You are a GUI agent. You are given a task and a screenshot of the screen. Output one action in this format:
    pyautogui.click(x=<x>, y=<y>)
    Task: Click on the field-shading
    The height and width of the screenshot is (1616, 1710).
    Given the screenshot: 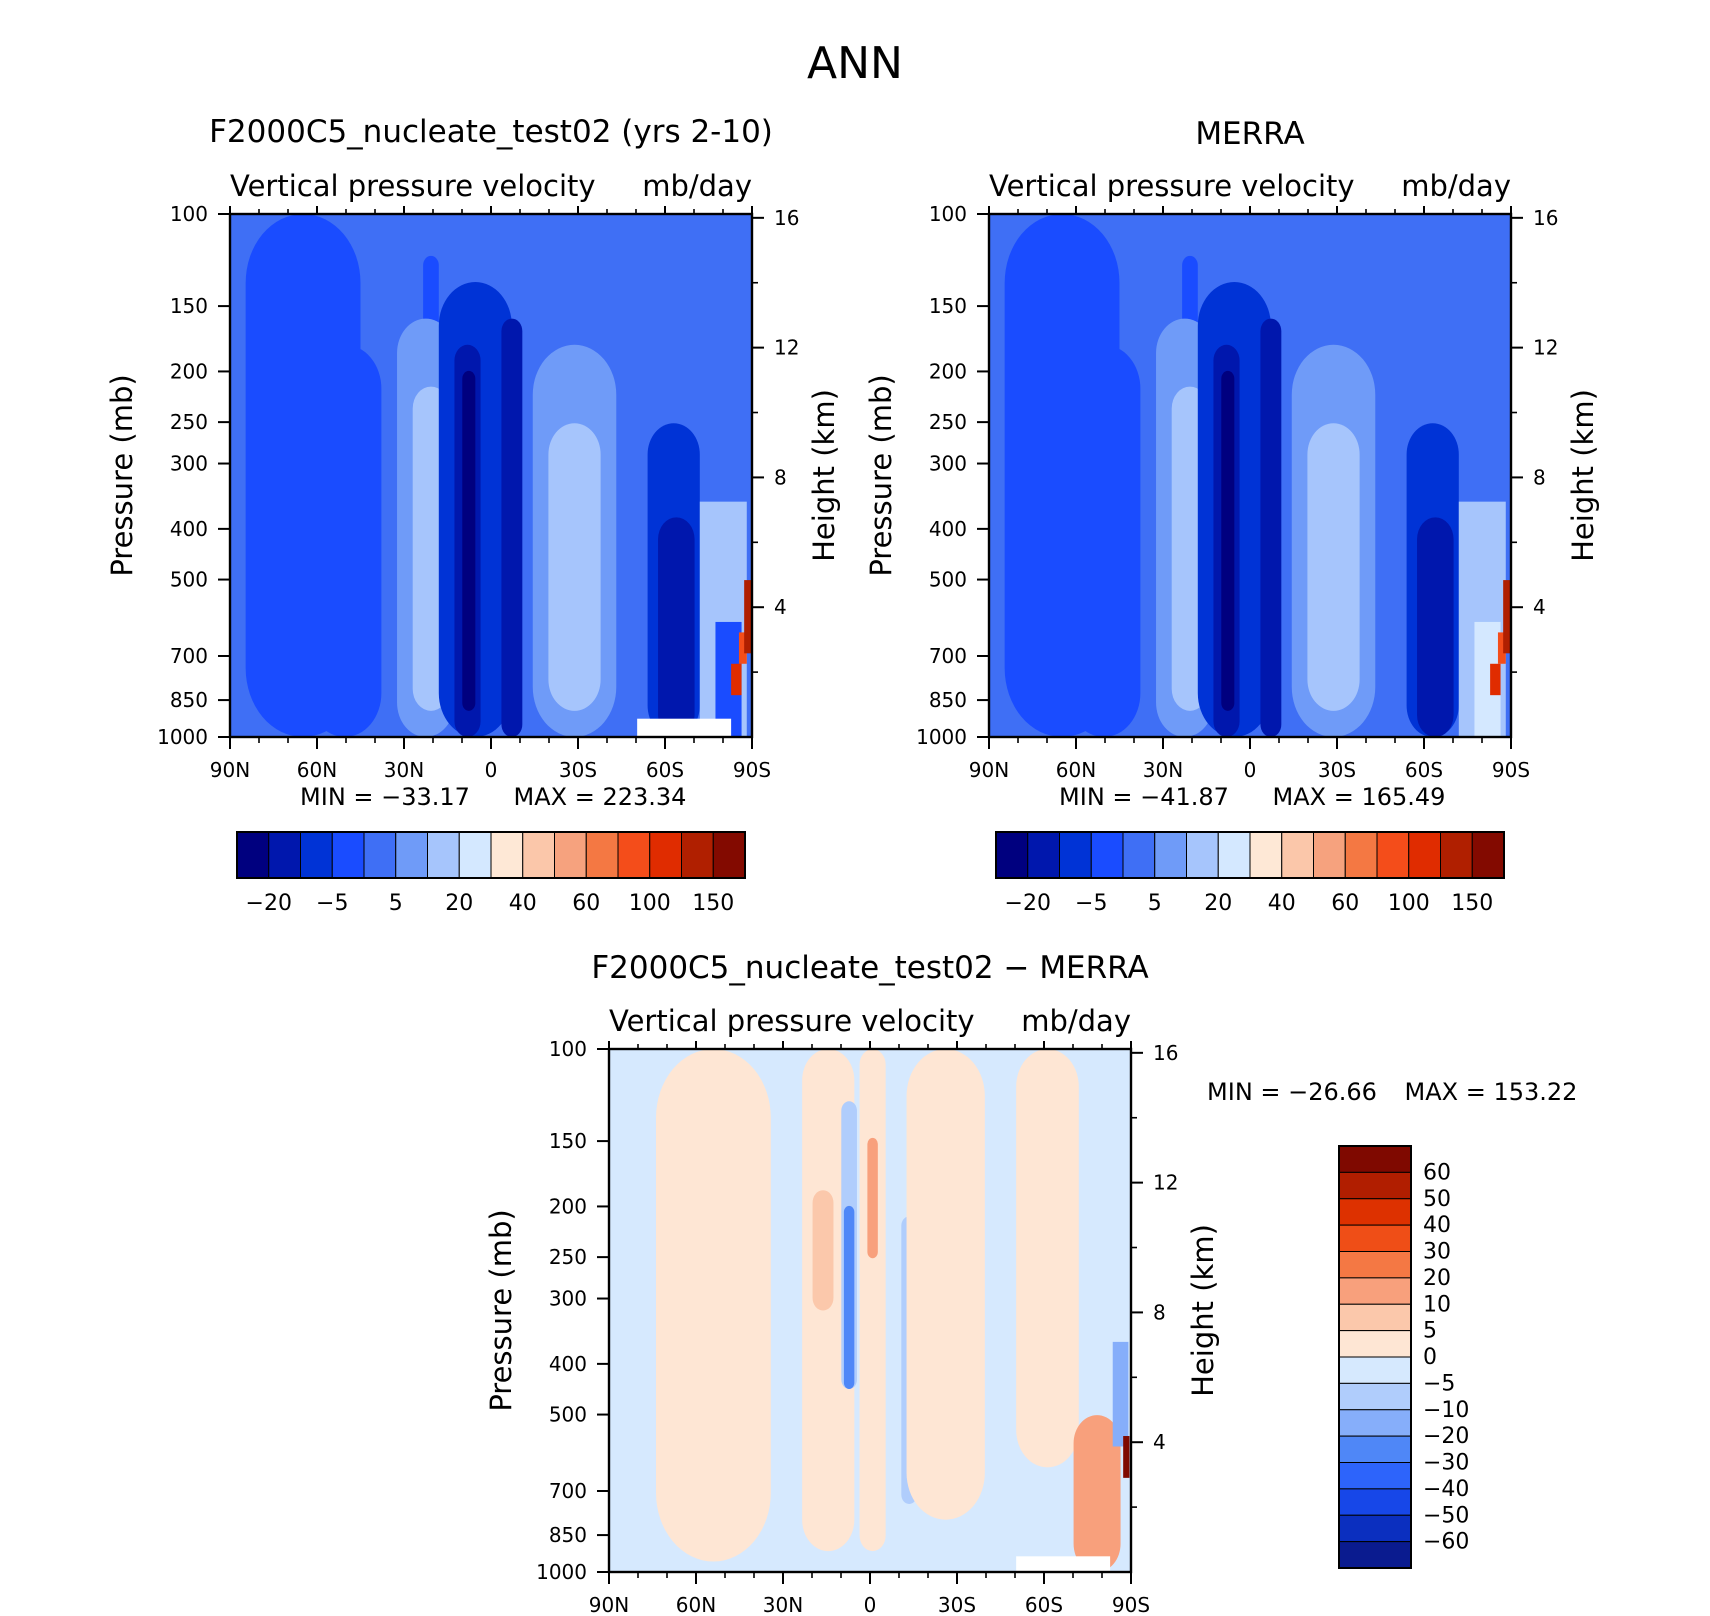 What is the action you would take?
    pyautogui.click(x=870, y=1310)
    